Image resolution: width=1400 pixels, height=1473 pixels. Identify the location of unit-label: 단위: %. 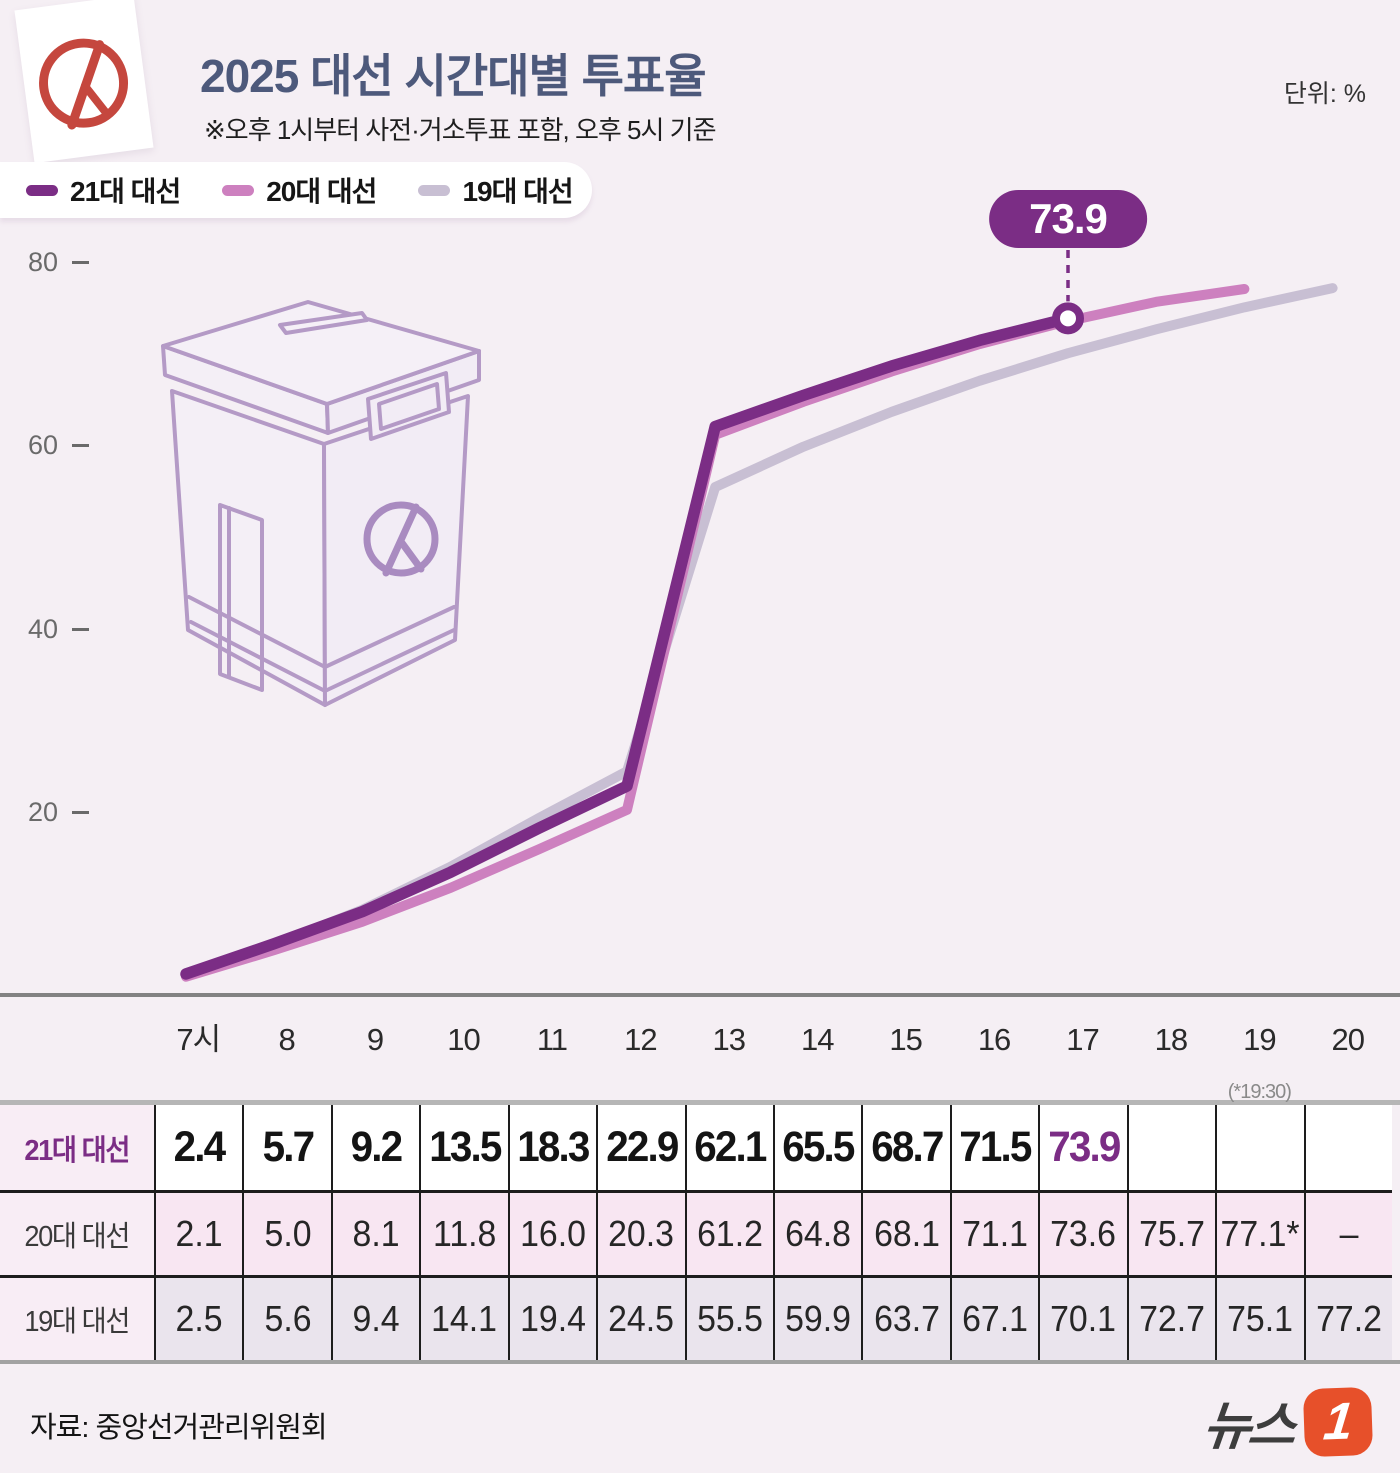
(1324, 94).